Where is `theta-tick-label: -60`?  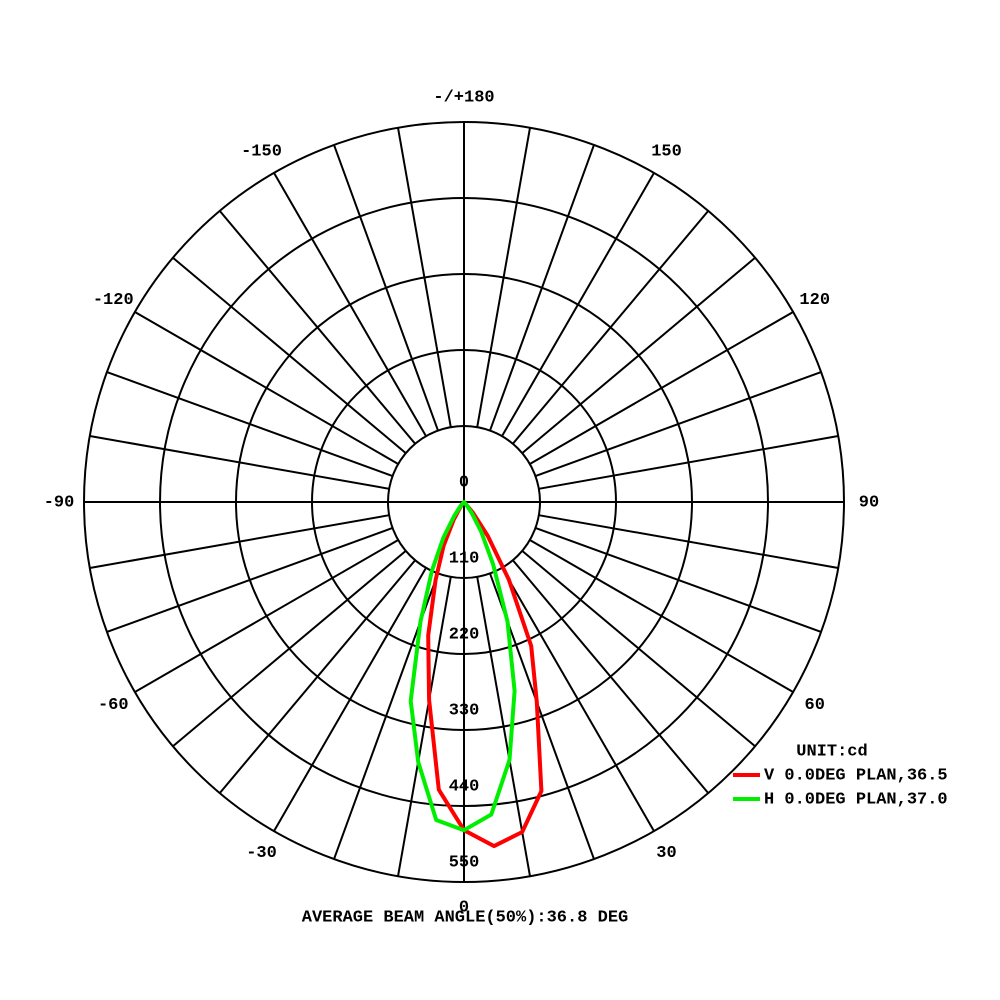
theta-tick-label: -60 is located at coordinates (113, 705).